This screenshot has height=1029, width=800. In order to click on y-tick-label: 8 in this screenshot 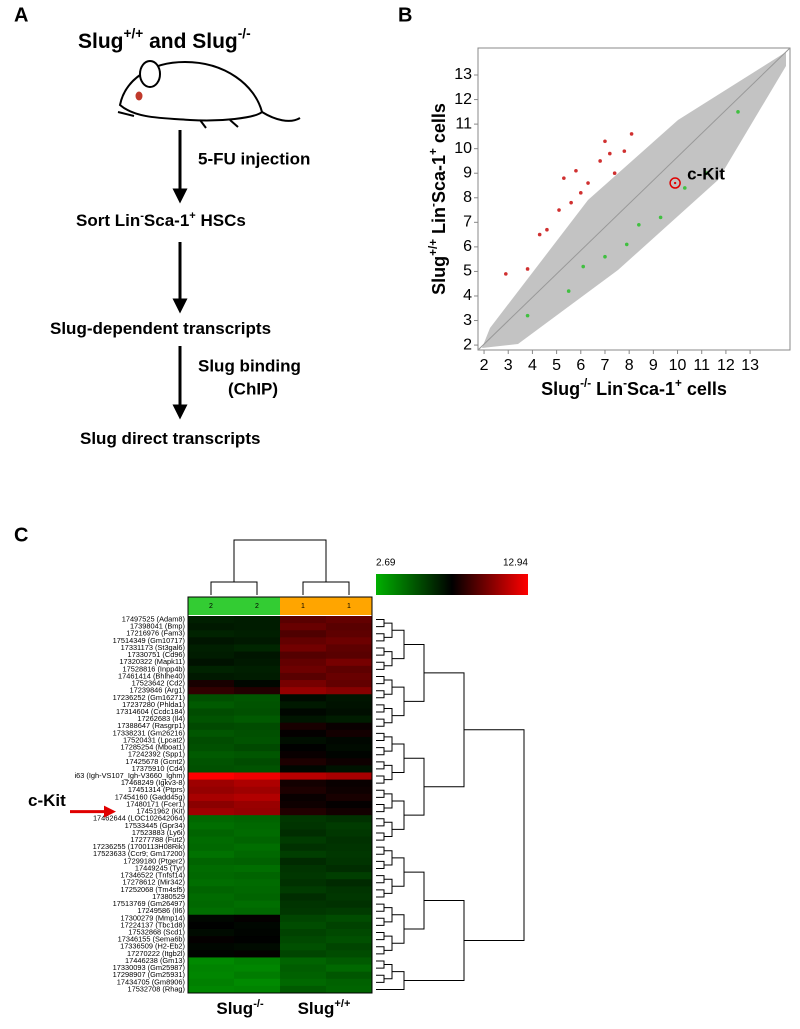, I will do `click(467, 197)`.